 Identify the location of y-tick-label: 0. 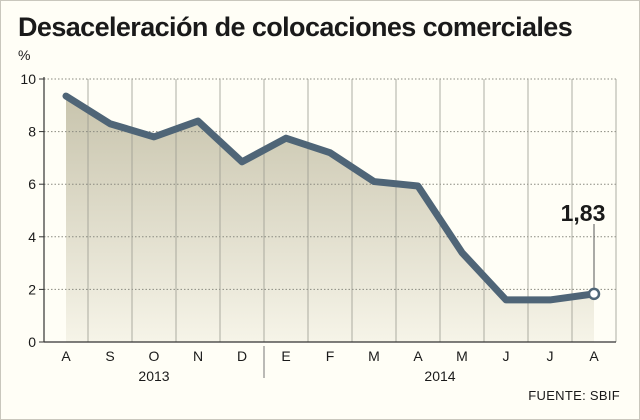
(32, 342).